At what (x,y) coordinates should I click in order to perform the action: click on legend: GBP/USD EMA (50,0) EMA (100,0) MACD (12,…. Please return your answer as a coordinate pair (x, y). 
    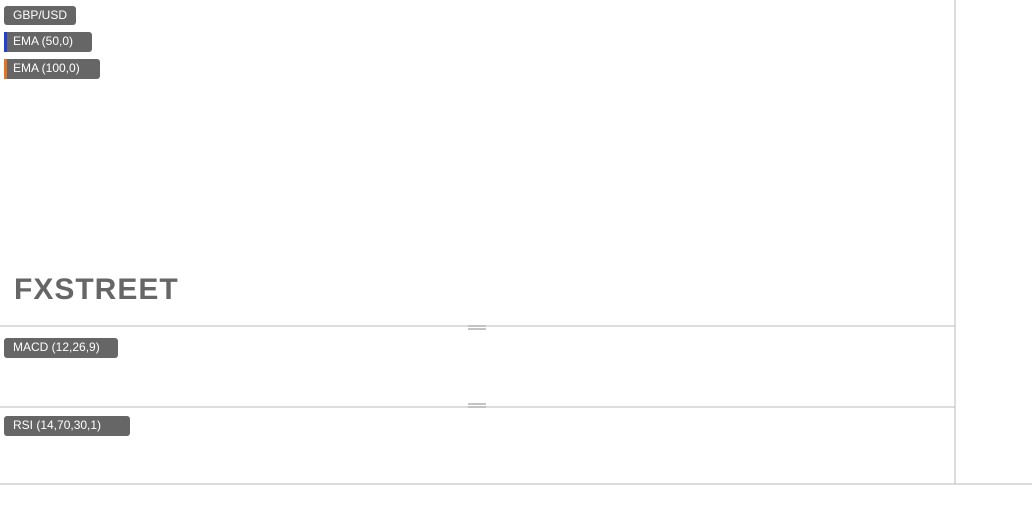
    Looking at the image, I should click on (67, 221).